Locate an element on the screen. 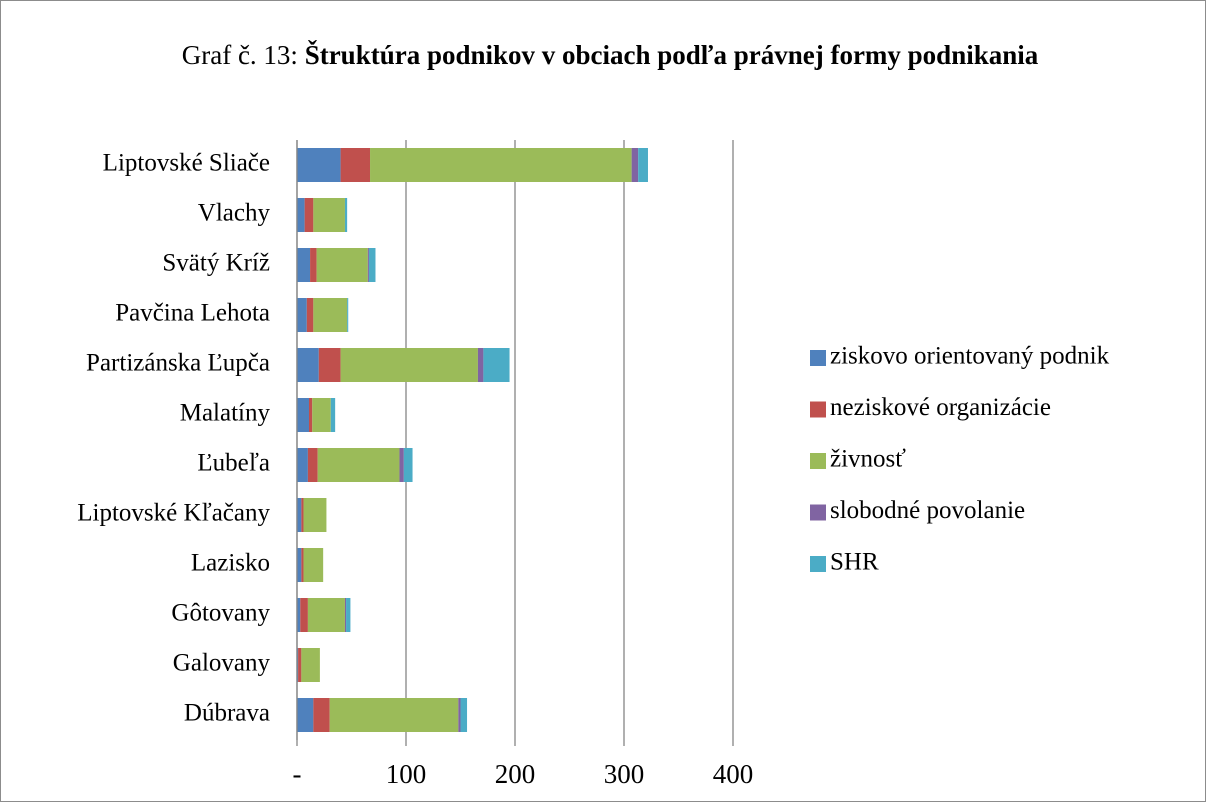 This screenshot has height=802, width=1206. x-tick-label: 100 is located at coordinates (406, 774).